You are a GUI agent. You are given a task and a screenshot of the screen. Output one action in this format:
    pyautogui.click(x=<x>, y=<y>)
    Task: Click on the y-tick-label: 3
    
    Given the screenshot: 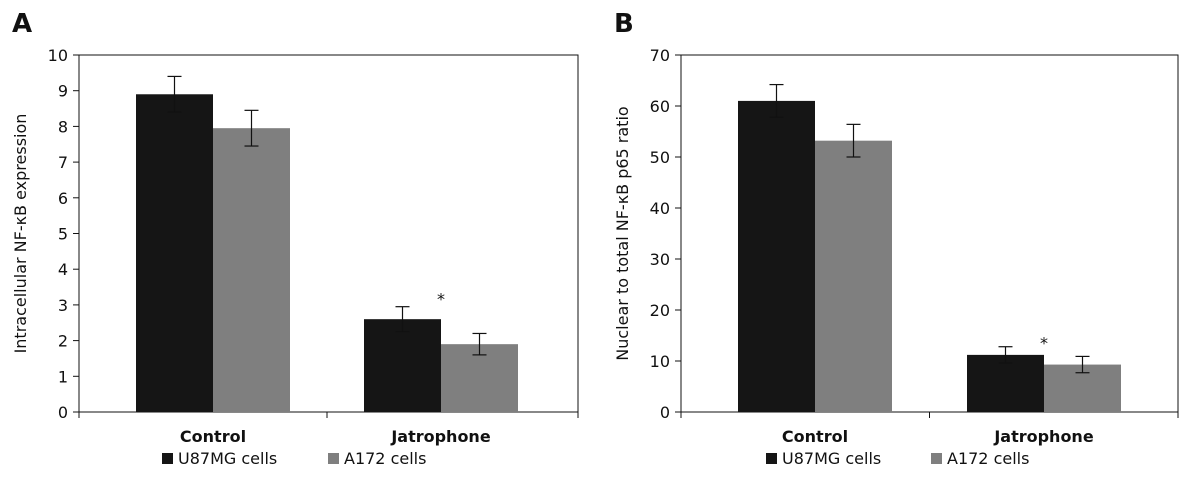 What is the action you would take?
    pyautogui.click(x=63, y=305)
    